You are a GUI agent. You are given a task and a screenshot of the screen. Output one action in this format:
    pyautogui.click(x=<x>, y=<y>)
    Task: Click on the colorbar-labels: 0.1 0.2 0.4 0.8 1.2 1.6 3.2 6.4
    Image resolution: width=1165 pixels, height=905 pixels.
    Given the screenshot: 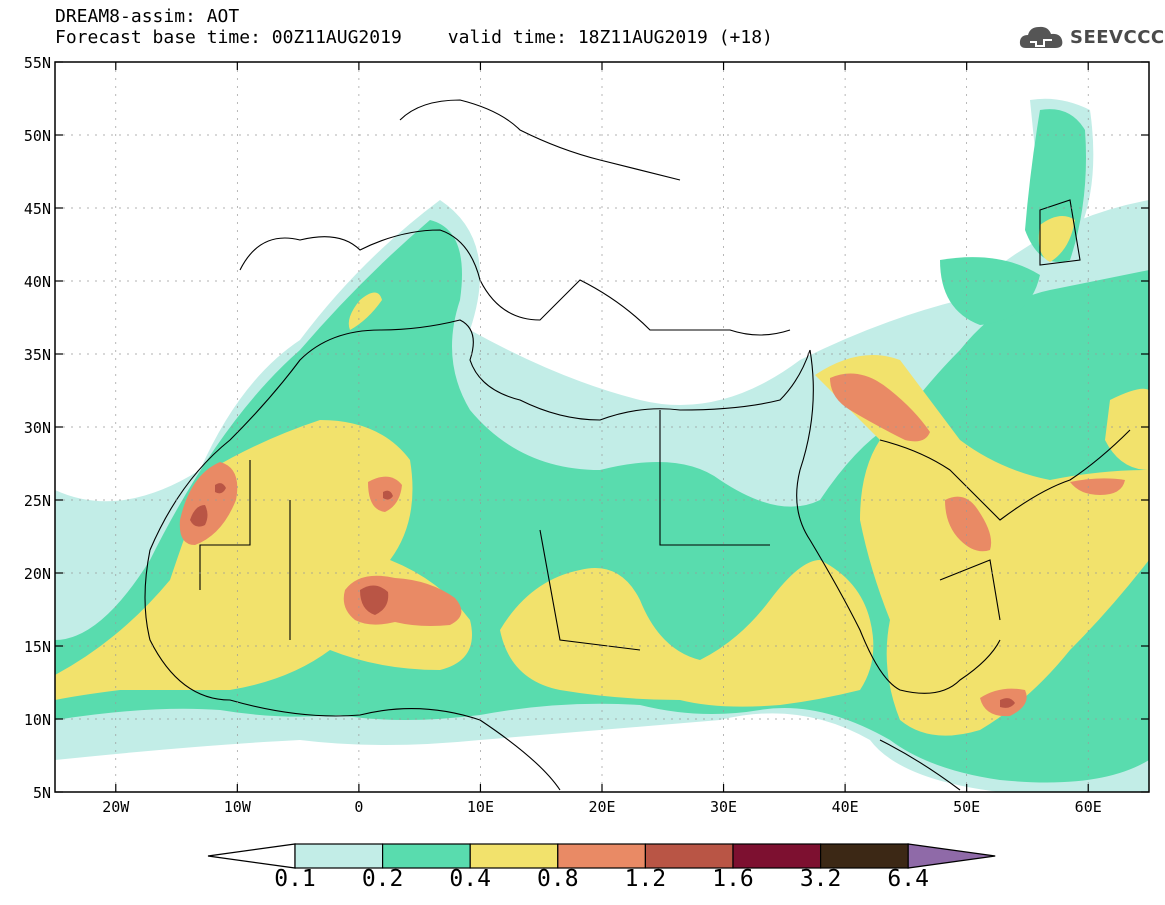 What is the action you would take?
    pyautogui.click(x=582, y=881)
    